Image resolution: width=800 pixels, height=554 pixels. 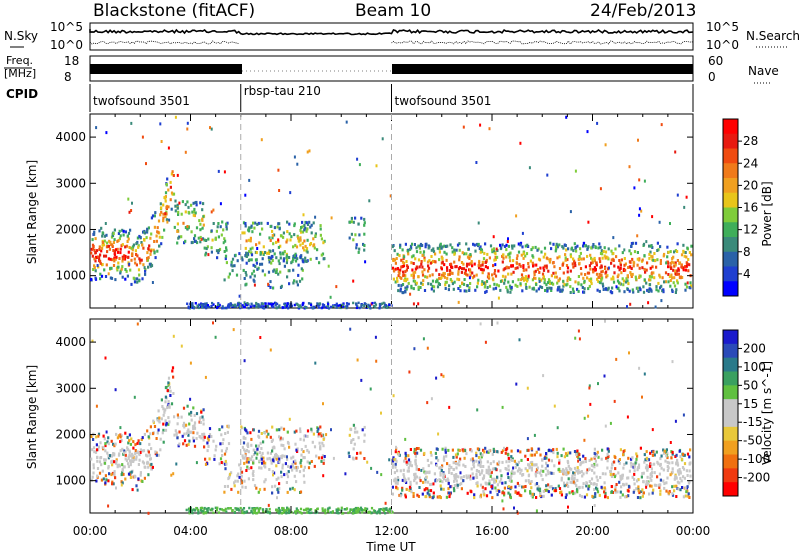 What do you see at coordinates (391, 32) in the screenshot?
I see `nsky-trace` at bounding box center [391, 32].